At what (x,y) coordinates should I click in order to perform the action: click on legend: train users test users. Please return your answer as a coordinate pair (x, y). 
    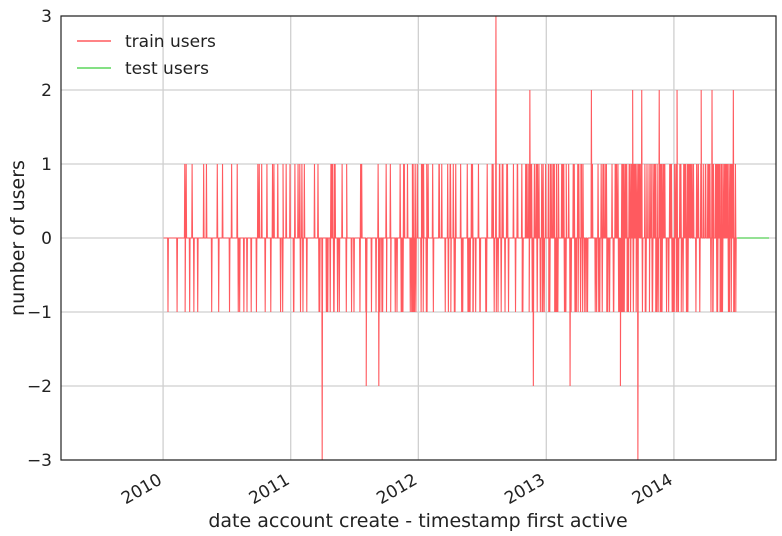
    Looking at the image, I should click on (146, 55).